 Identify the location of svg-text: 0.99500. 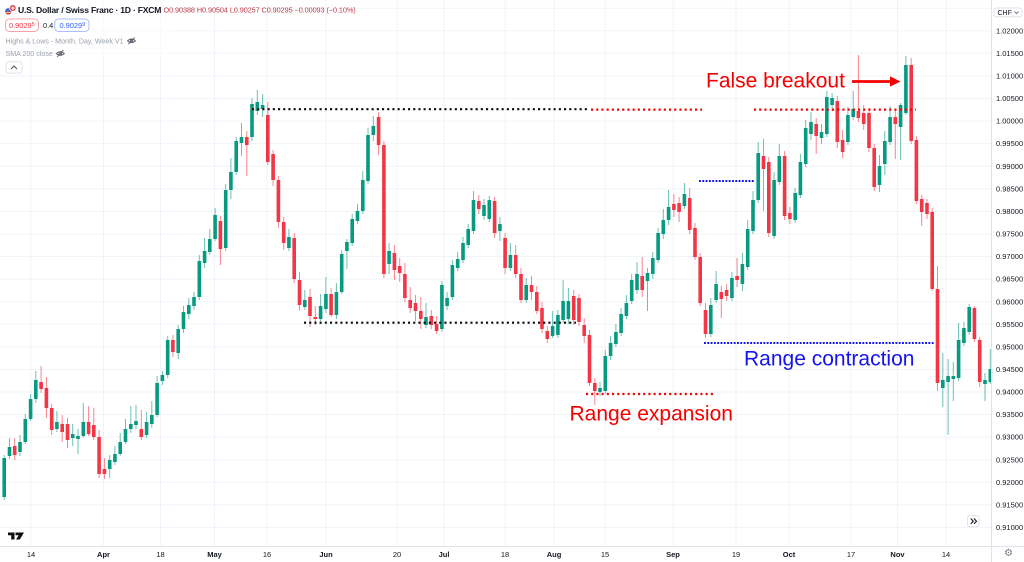
(1009, 143).